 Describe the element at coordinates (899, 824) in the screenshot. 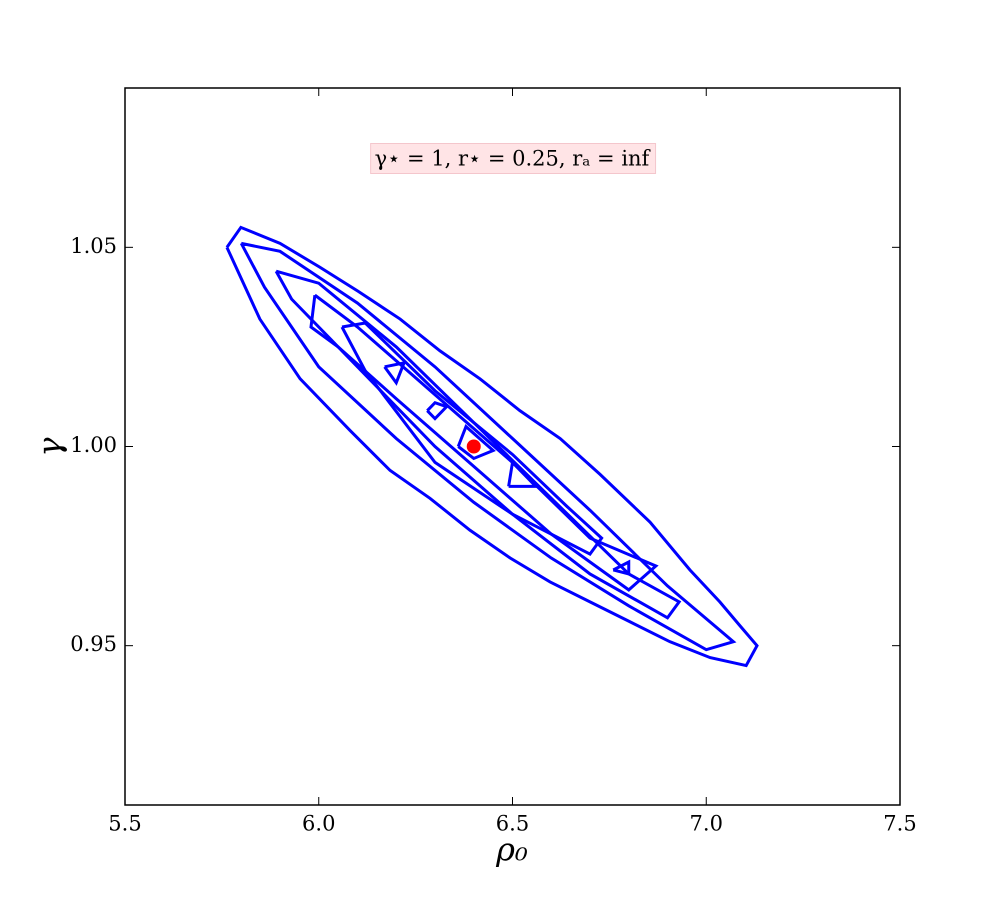

I see `x-tick-label: 7.5` at that location.